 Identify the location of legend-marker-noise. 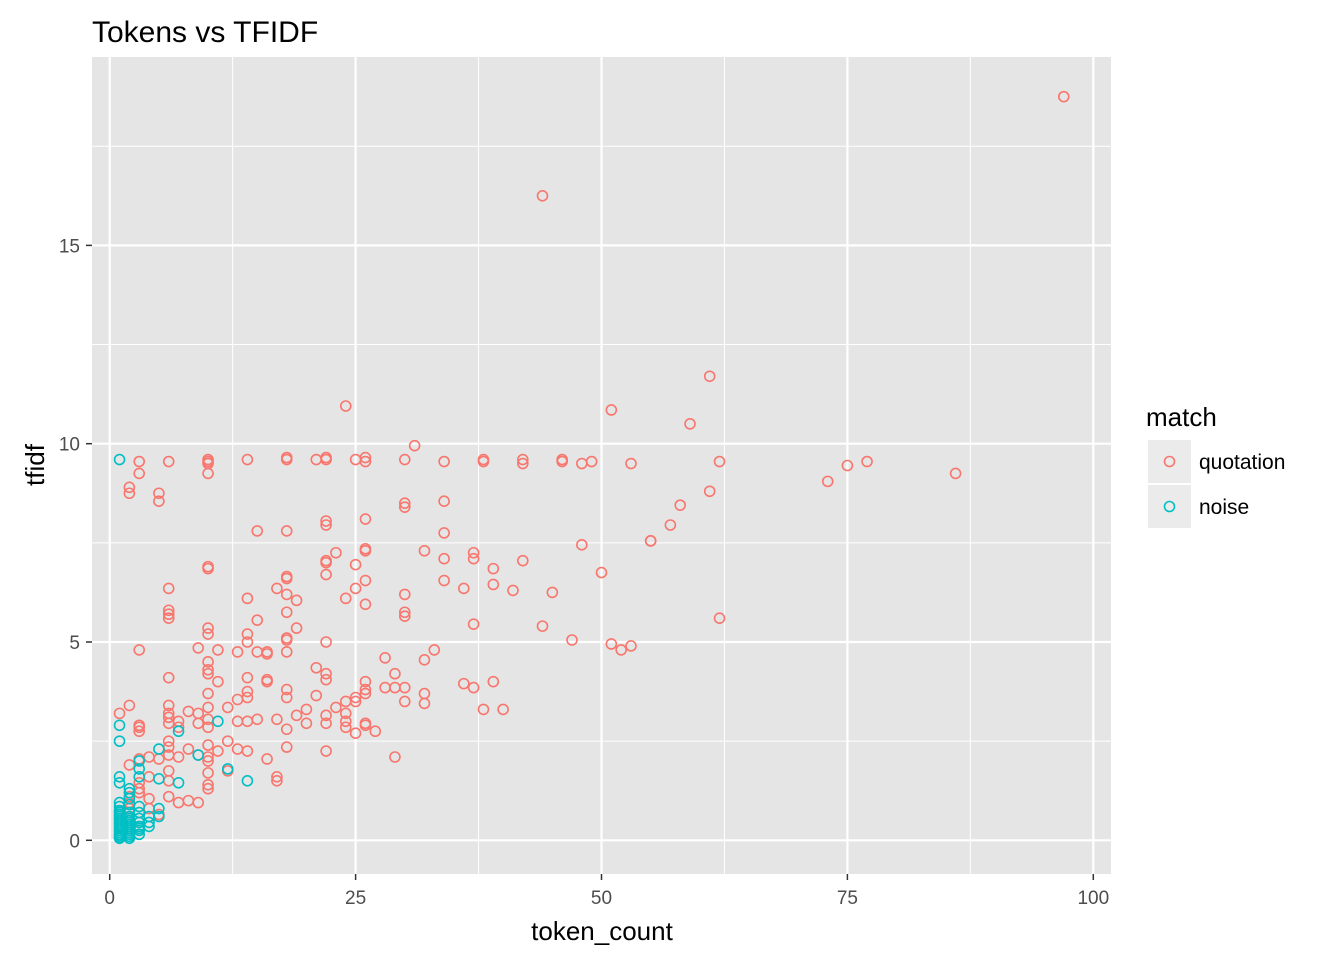
(1169, 506).